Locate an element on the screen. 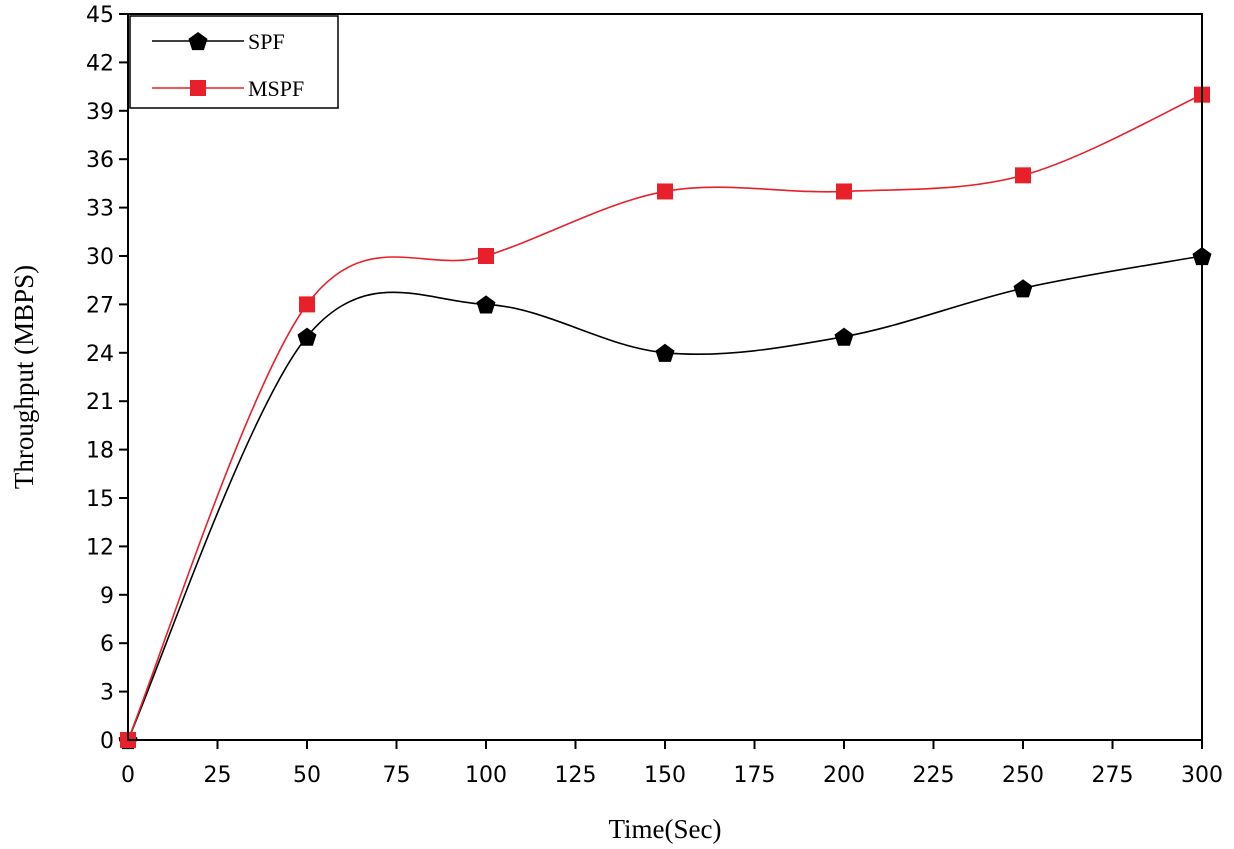 Image resolution: width=1234 pixels, height=849 pixels. x-tick-label: 250 is located at coordinates (1023, 775).